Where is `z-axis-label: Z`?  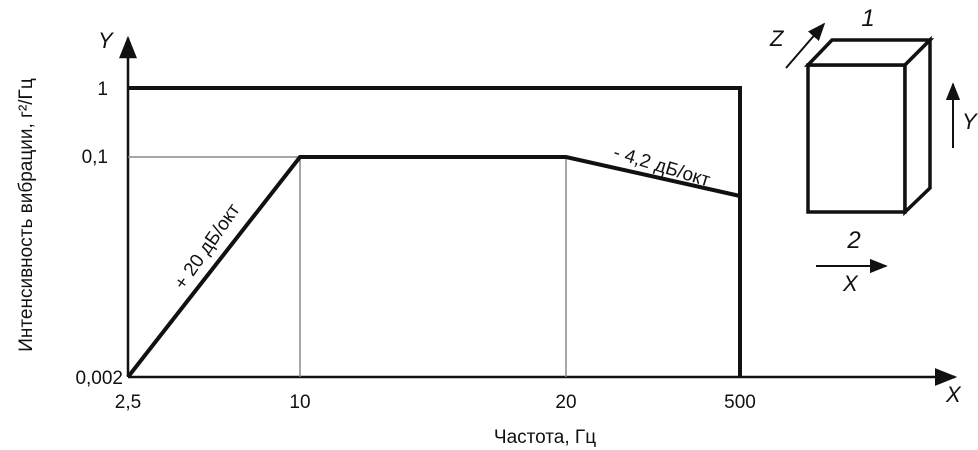
z-axis-label: Z is located at coordinates (777, 38).